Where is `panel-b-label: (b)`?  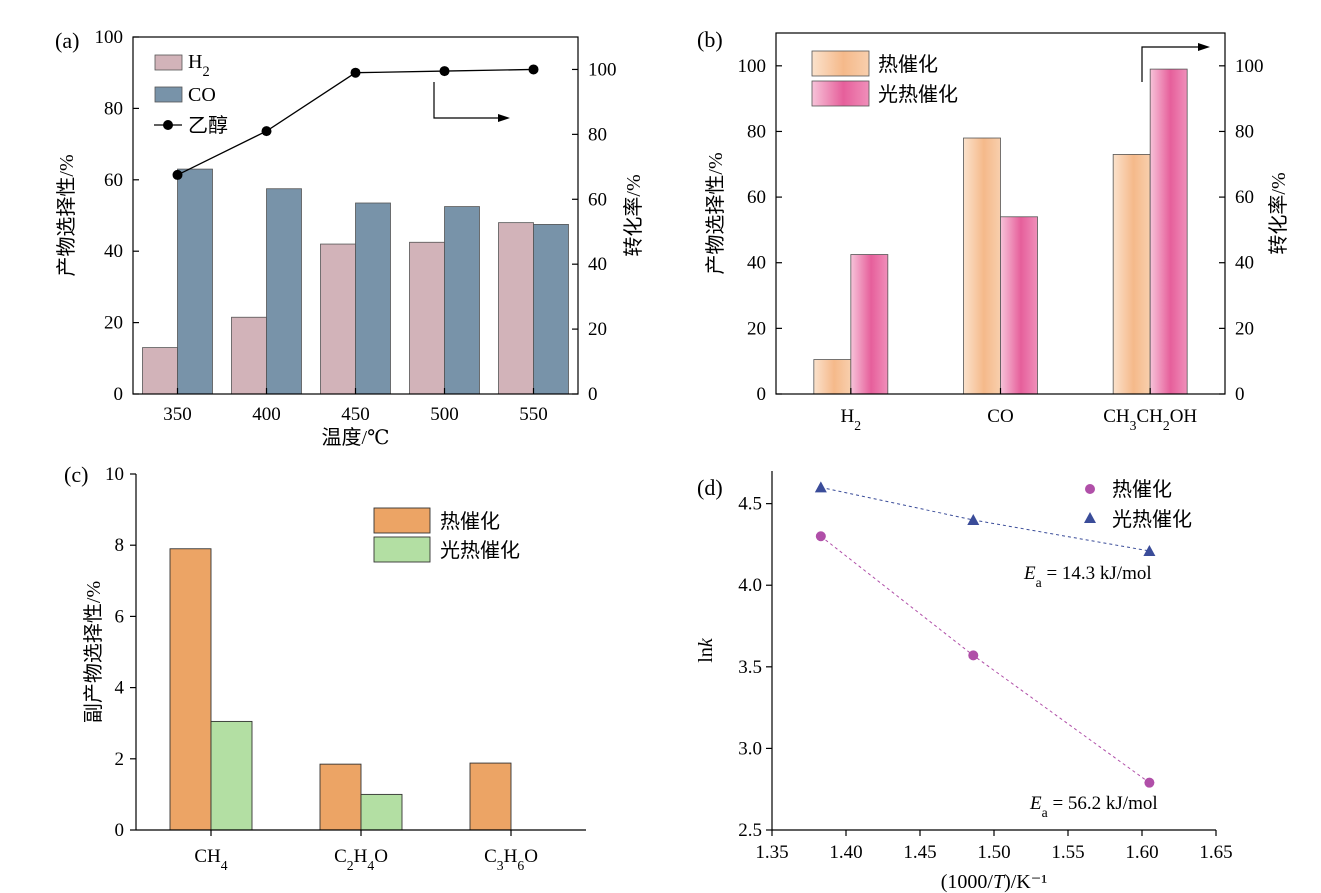
panel-b-label: (b) is located at coordinates (710, 39).